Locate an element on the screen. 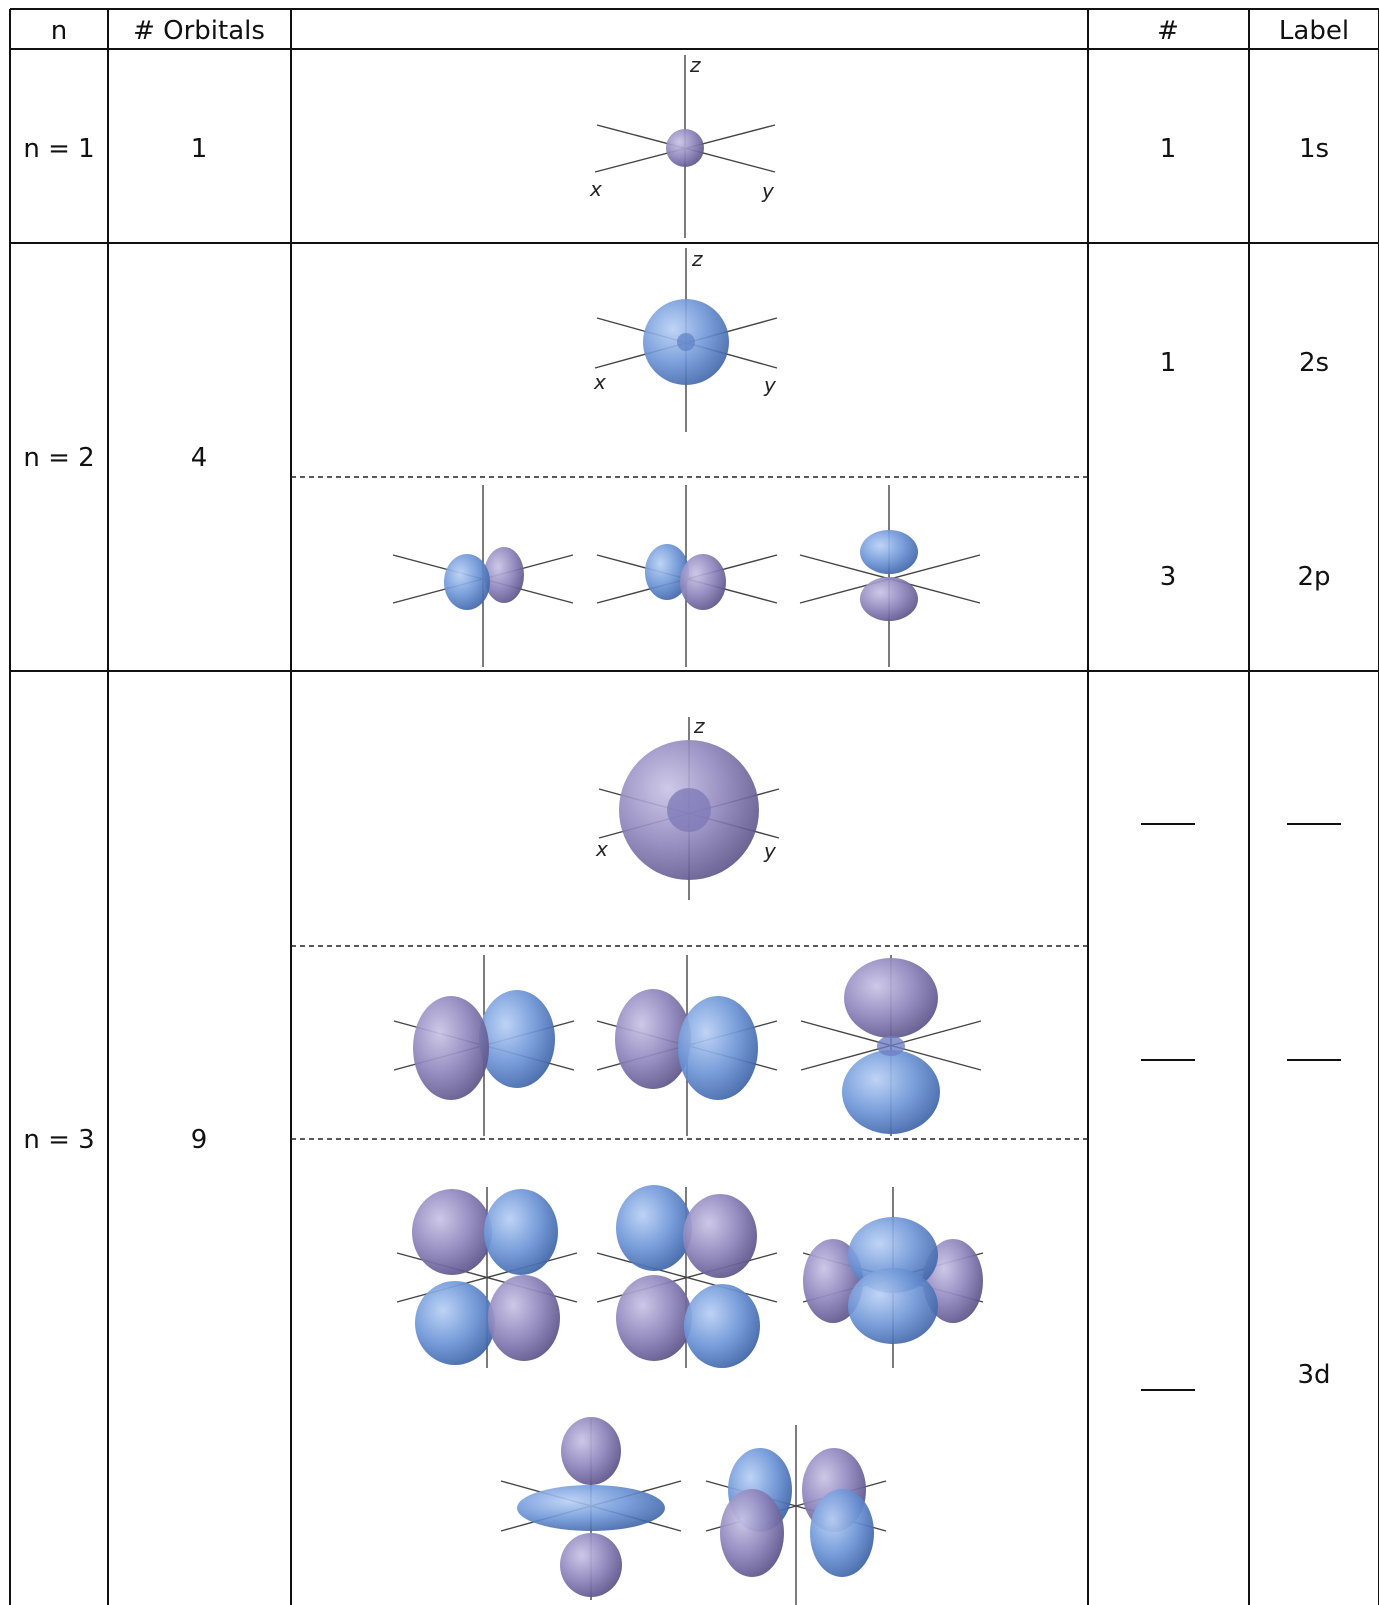  row-orbitals-3: 9 is located at coordinates (199, 1140).